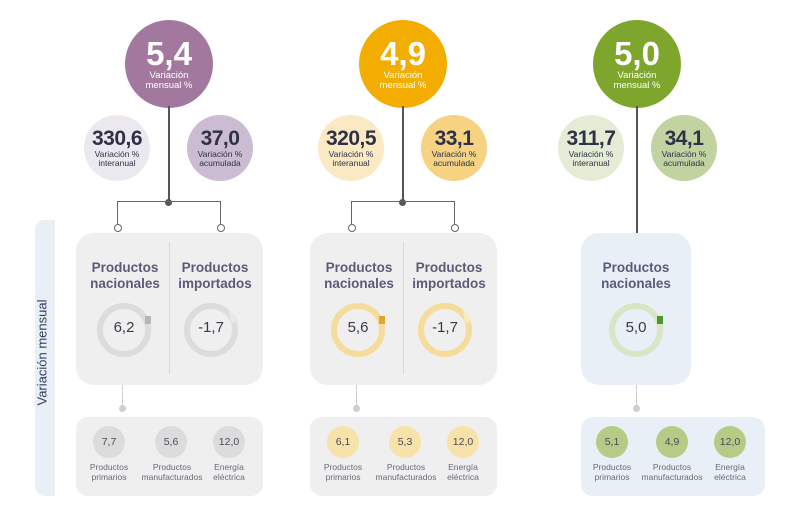 This screenshot has width=790, height=507. What do you see at coordinates (591, 138) in the screenshot?
I see `interanual-value: 311,7` at bounding box center [591, 138].